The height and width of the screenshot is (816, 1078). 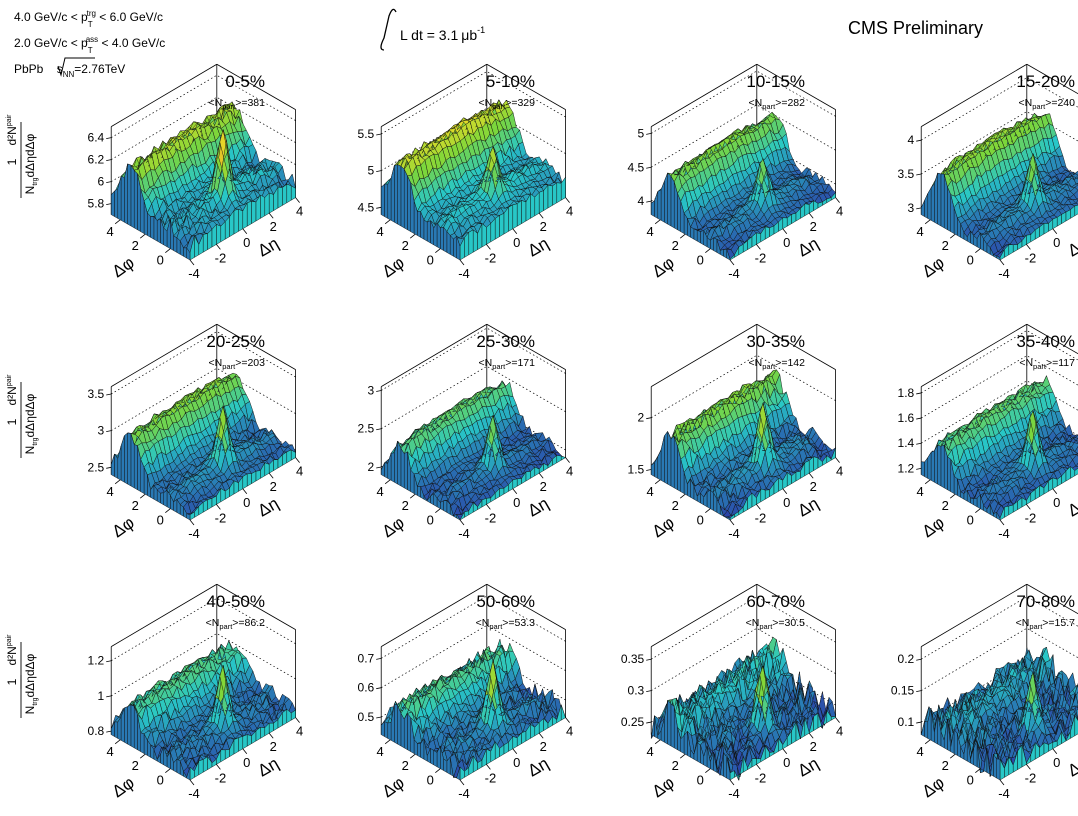 I want to click on centrality-label: 25-30%, so click(x=505, y=341).